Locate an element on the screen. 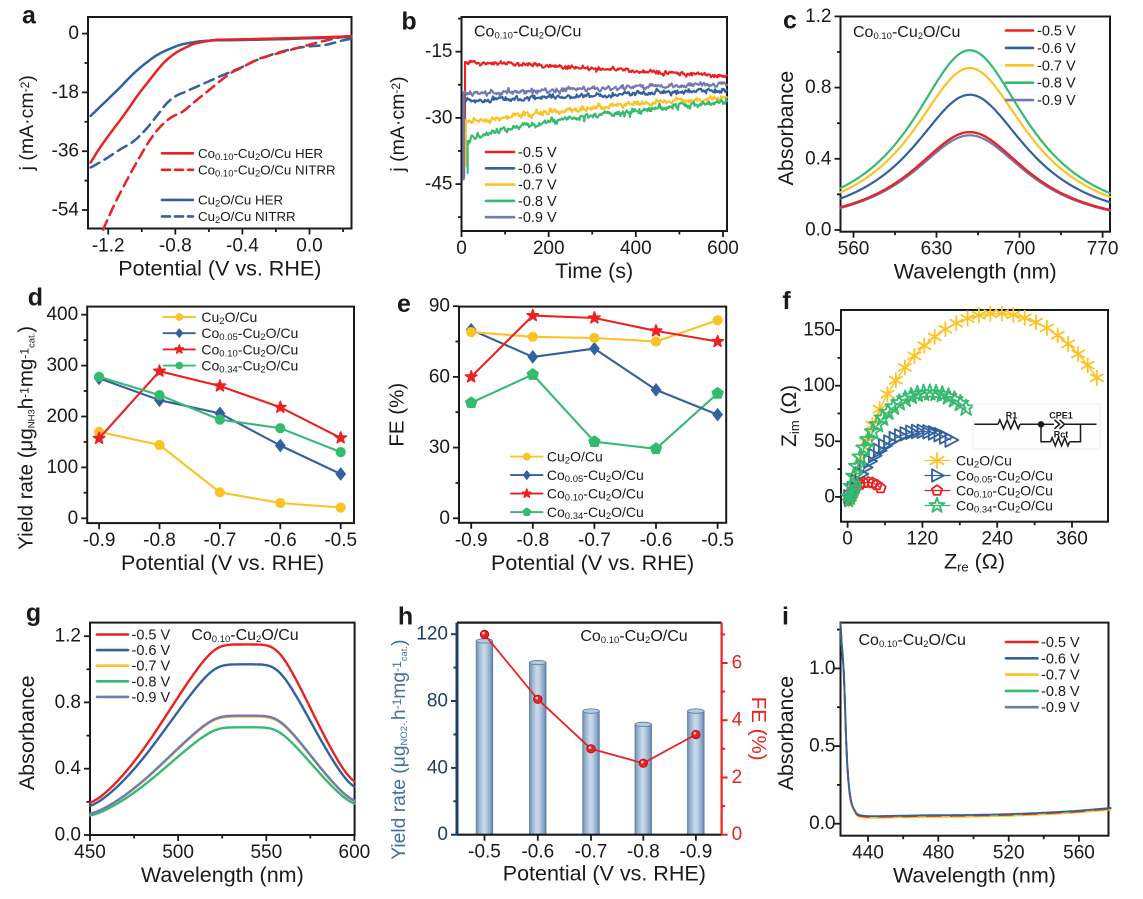 This screenshot has height=899, width=1143. svg-text: 1.0 is located at coordinates (822, 668).